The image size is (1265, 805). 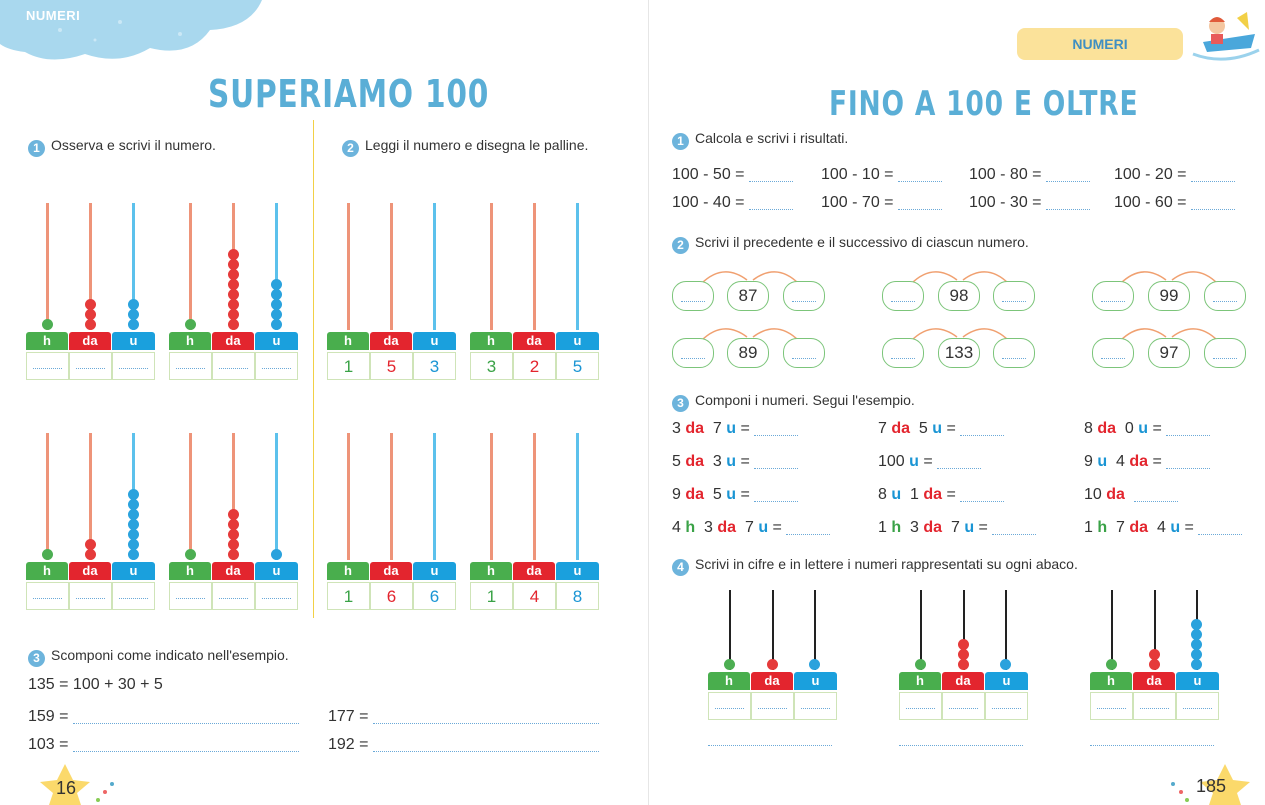 I want to click on exercise-text: Osserva e scrivi il numero., so click(x=133, y=145).